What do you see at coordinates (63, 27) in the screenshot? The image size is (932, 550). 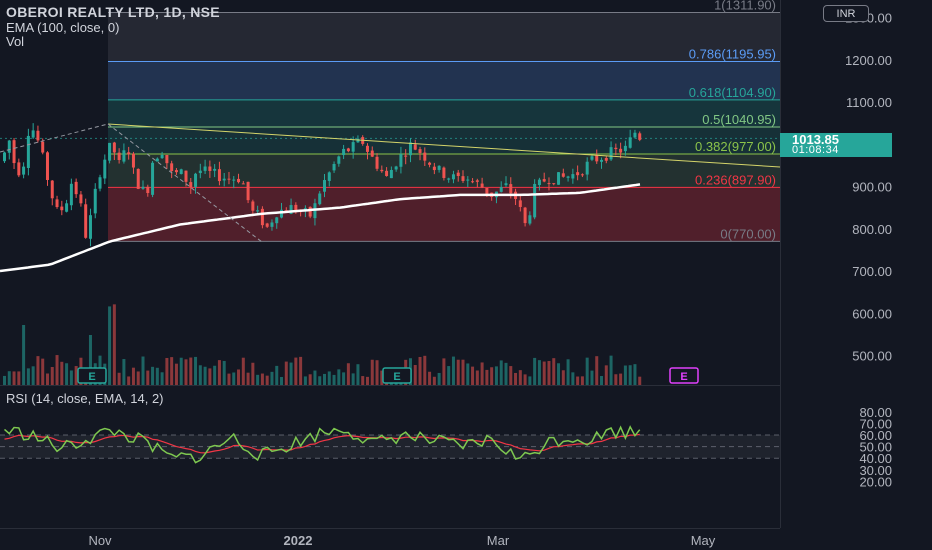 I see `ema-legend: EMA (100, close, 0)` at bounding box center [63, 27].